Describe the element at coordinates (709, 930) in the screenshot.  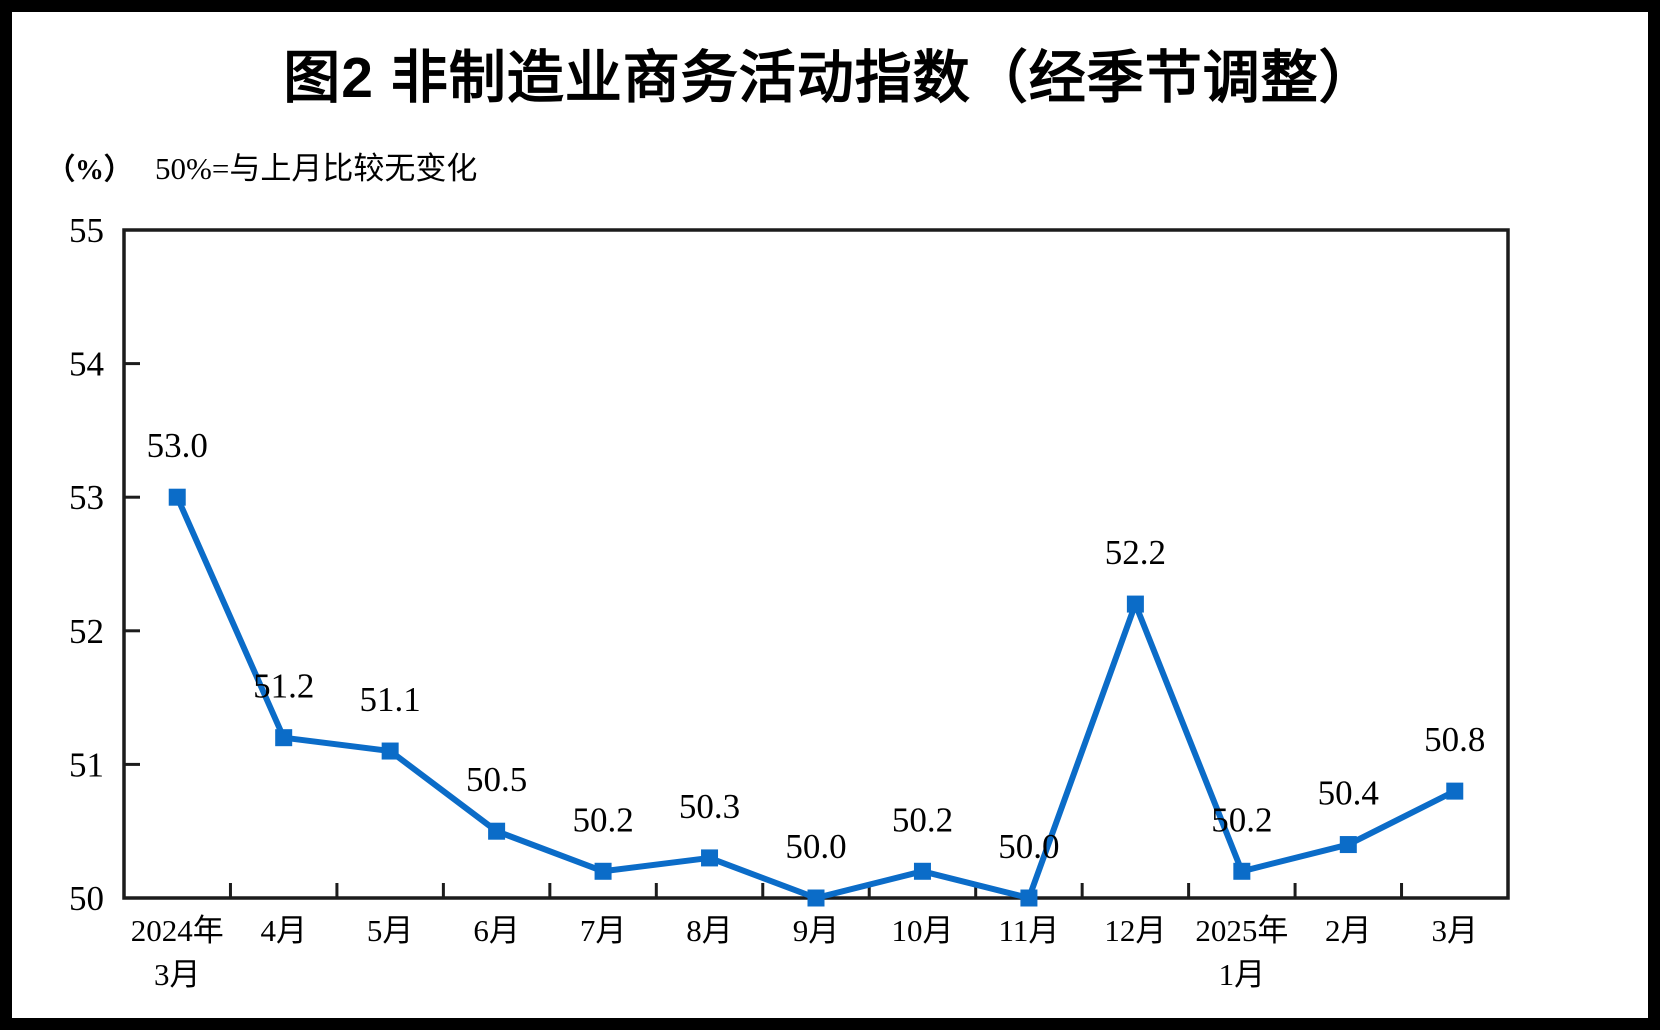
I see `x-tick-label: 8月` at that location.